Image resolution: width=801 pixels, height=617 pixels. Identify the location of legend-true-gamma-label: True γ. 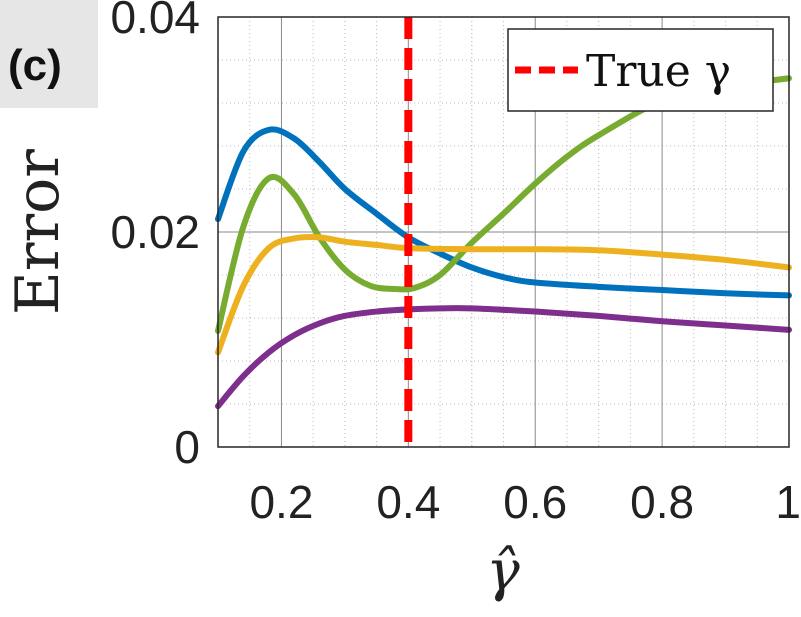
(658, 71).